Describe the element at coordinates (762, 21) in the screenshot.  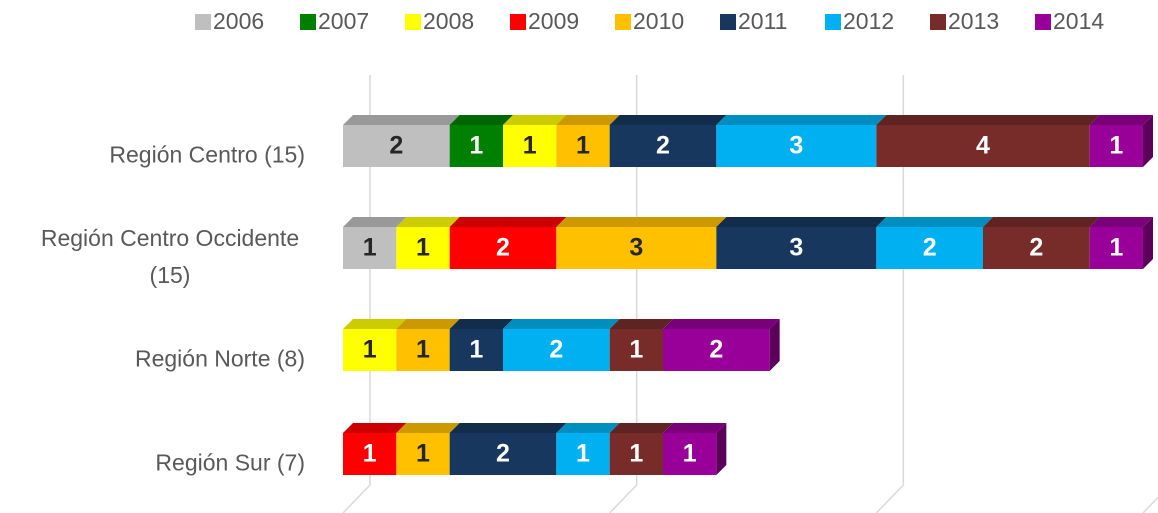
I see `legend-label: 2011` at that location.